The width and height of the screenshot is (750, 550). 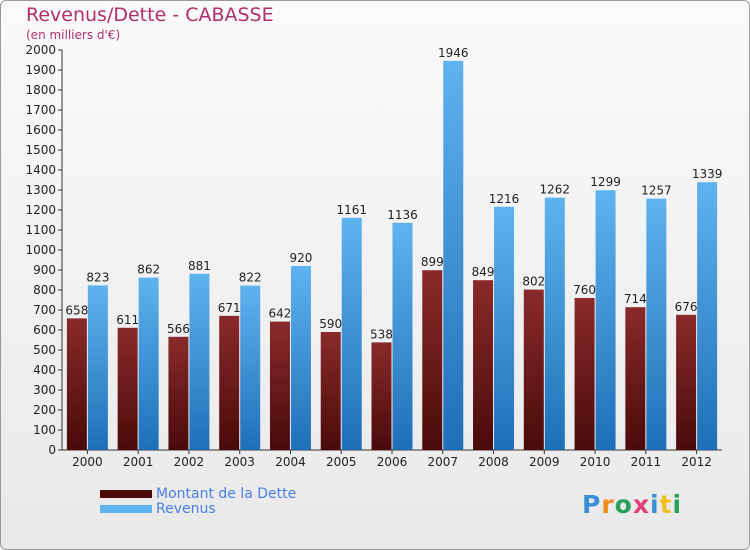 I want to click on y-tick-label: 0, so click(x=52, y=450).